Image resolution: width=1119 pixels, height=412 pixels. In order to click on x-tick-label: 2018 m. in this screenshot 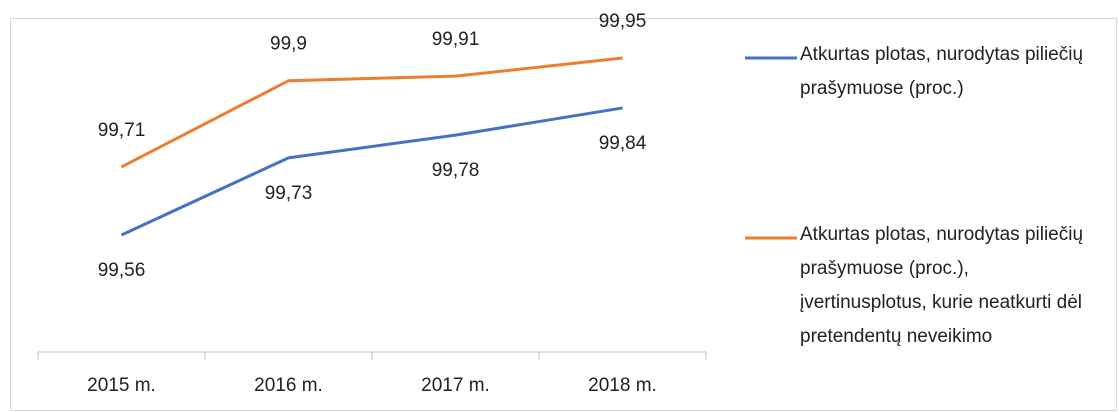, I will do `click(622, 385)`.